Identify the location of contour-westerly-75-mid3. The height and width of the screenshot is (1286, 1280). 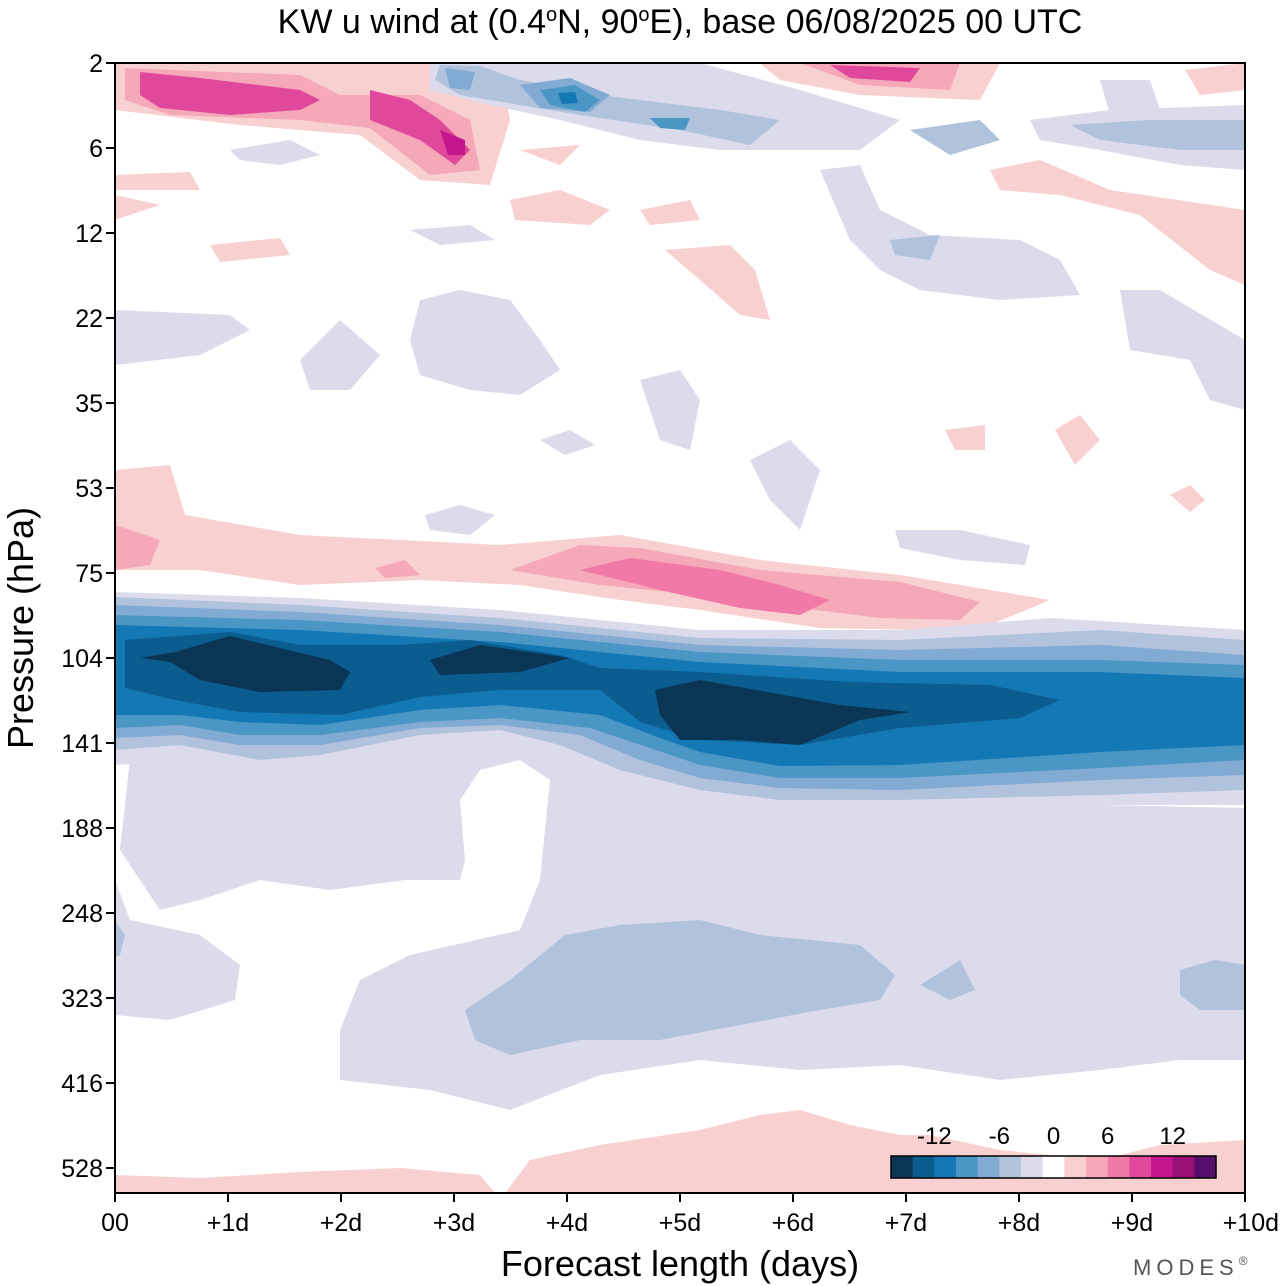
(397, 569).